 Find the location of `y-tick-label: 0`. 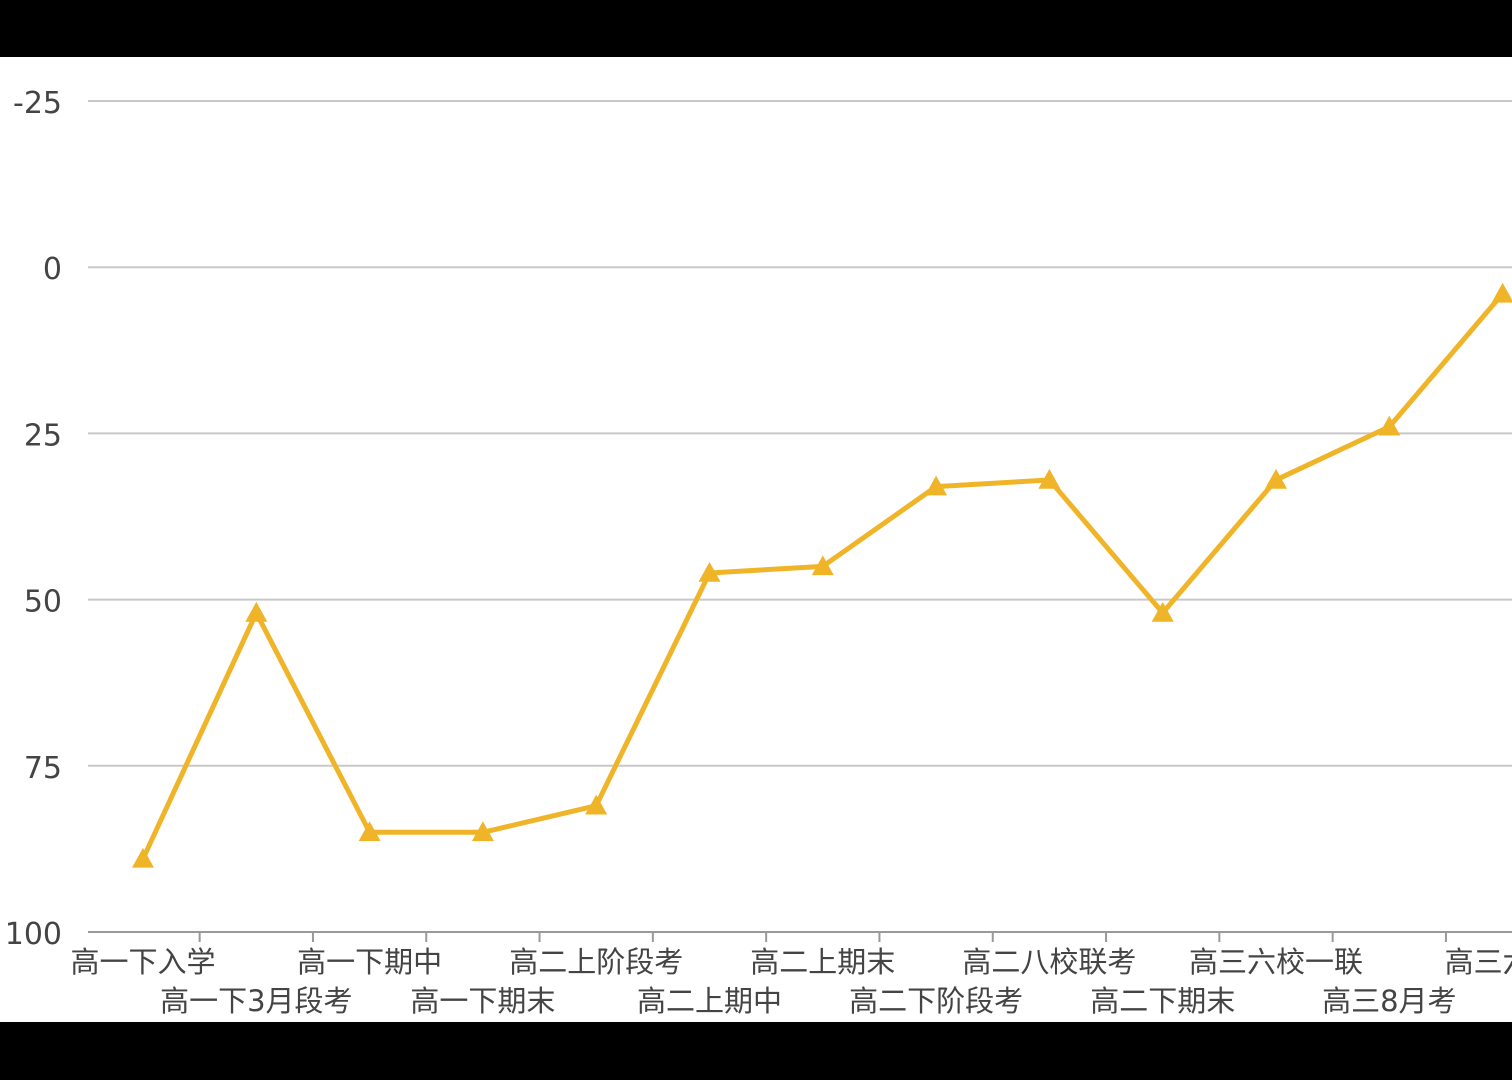

y-tick-label: 0 is located at coordinates (52, 269).